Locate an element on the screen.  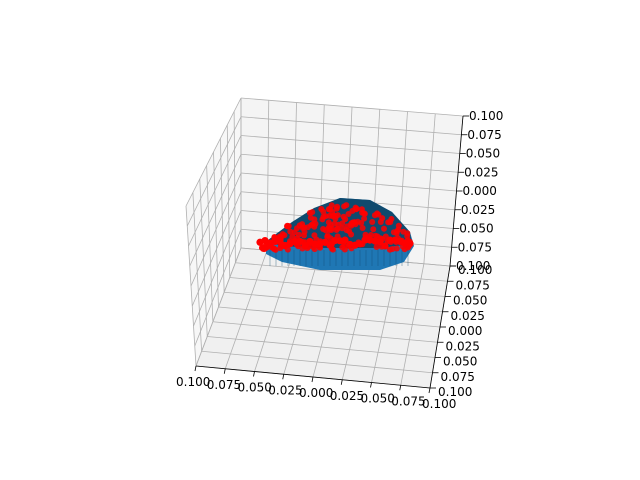
y-tick-label: 0.025 is located at coordinates (468, 316).